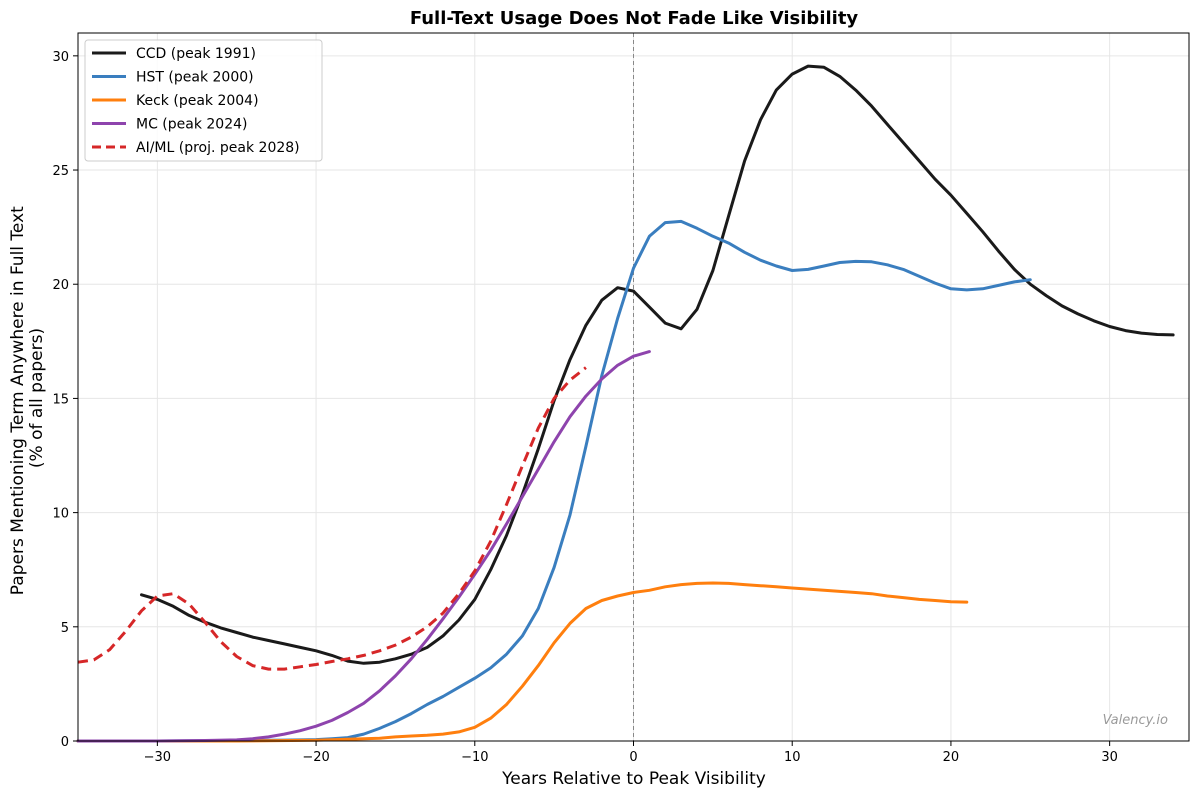  What do you see at coordinates (474, 757) in the screenshot?
I see `x-tick-label: −10` at bounding box center [474, 757].